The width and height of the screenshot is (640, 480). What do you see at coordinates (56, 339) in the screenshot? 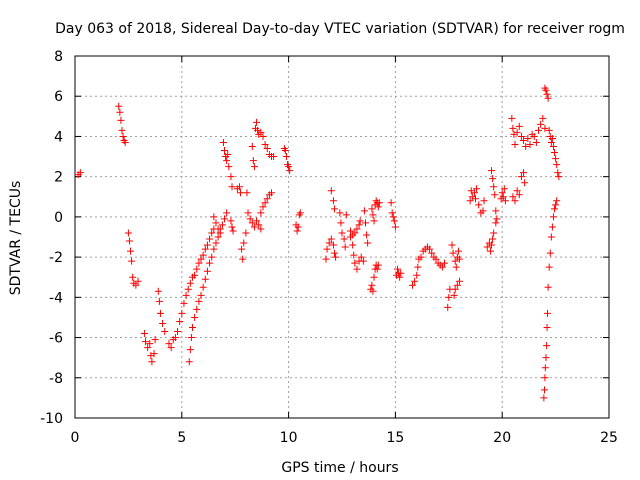
I see `y-tick-label: -6` at bounding box center [56, 339].